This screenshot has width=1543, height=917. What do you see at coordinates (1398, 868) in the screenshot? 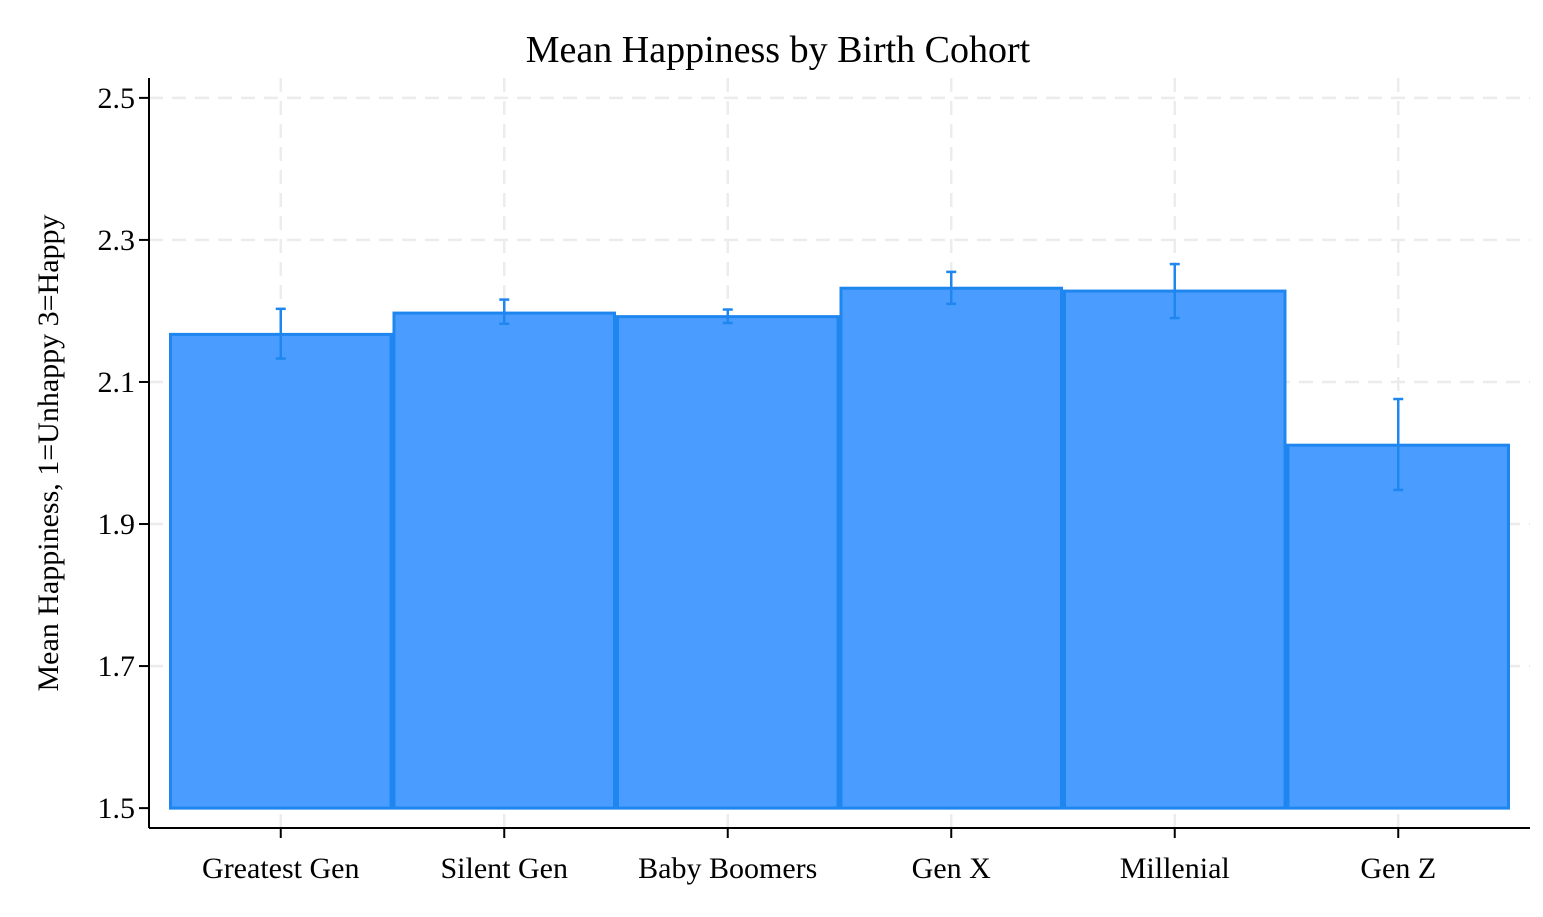
I see `x-tick-label: Gen Z` at bounding box center [1398, 868].